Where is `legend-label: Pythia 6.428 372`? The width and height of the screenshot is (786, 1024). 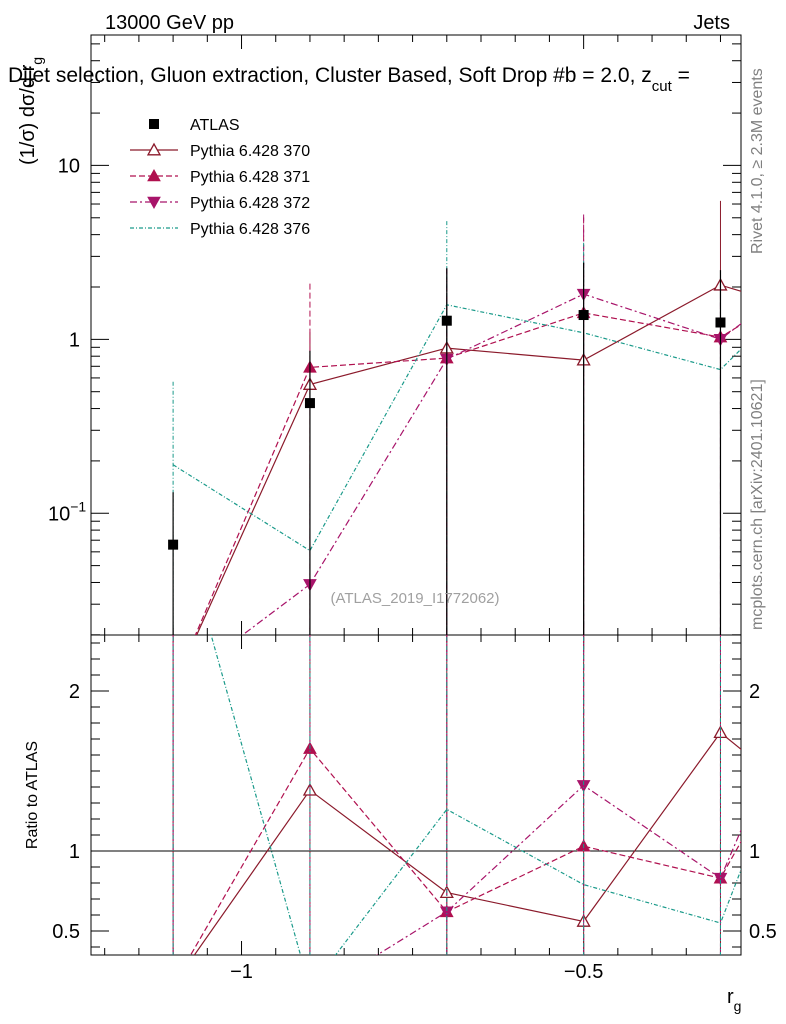
legend-label: Pythia 6.428 372 is located at coordinates (250, 203).